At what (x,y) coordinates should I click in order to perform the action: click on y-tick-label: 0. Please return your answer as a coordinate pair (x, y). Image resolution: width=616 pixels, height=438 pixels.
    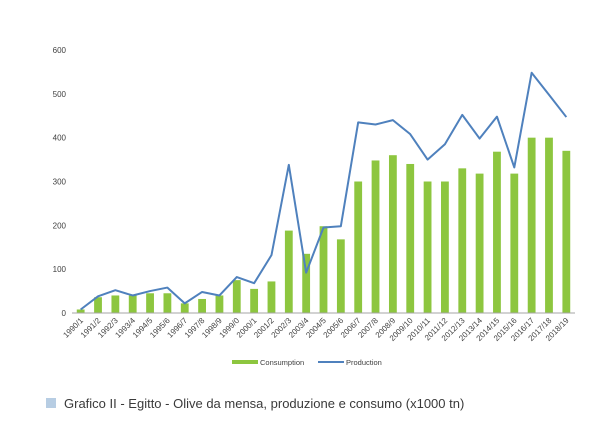
    Looking at the image, I should click on (64, 313).